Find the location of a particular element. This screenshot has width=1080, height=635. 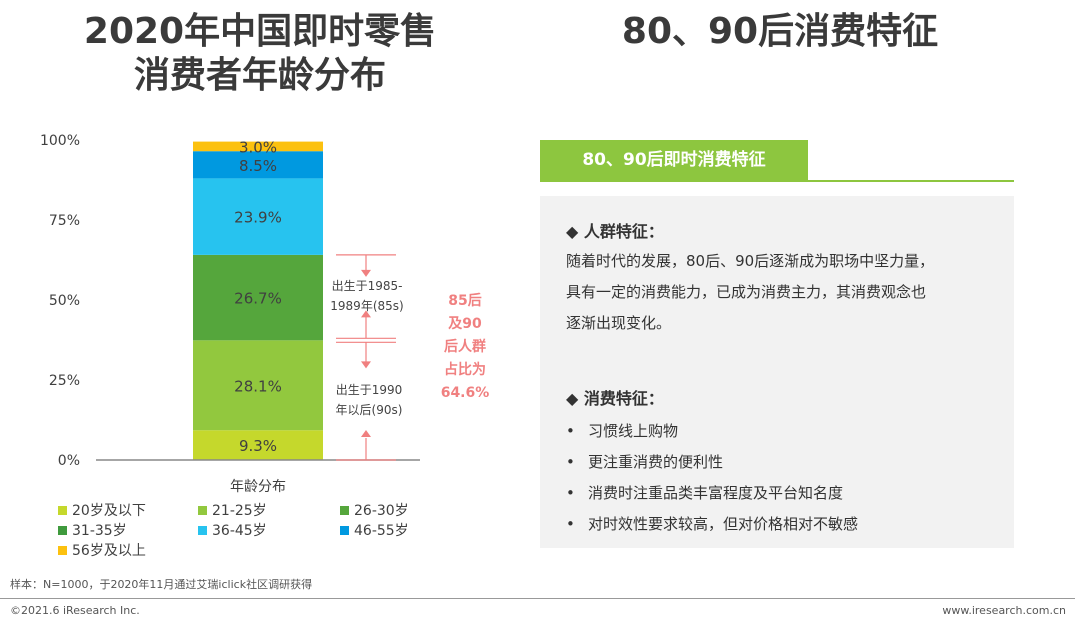

right-title: 80、90后消费特征 is located at coordinates (780, 31).